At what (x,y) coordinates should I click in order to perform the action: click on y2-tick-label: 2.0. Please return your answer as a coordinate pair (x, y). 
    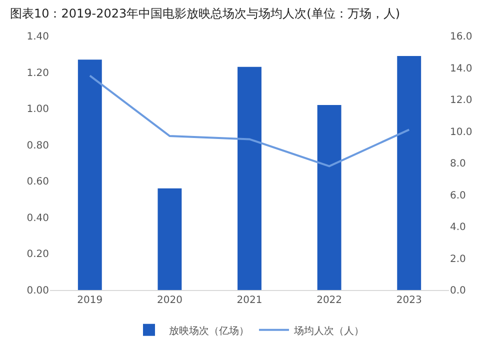
    Looking at the image, I should click on (458, 259).